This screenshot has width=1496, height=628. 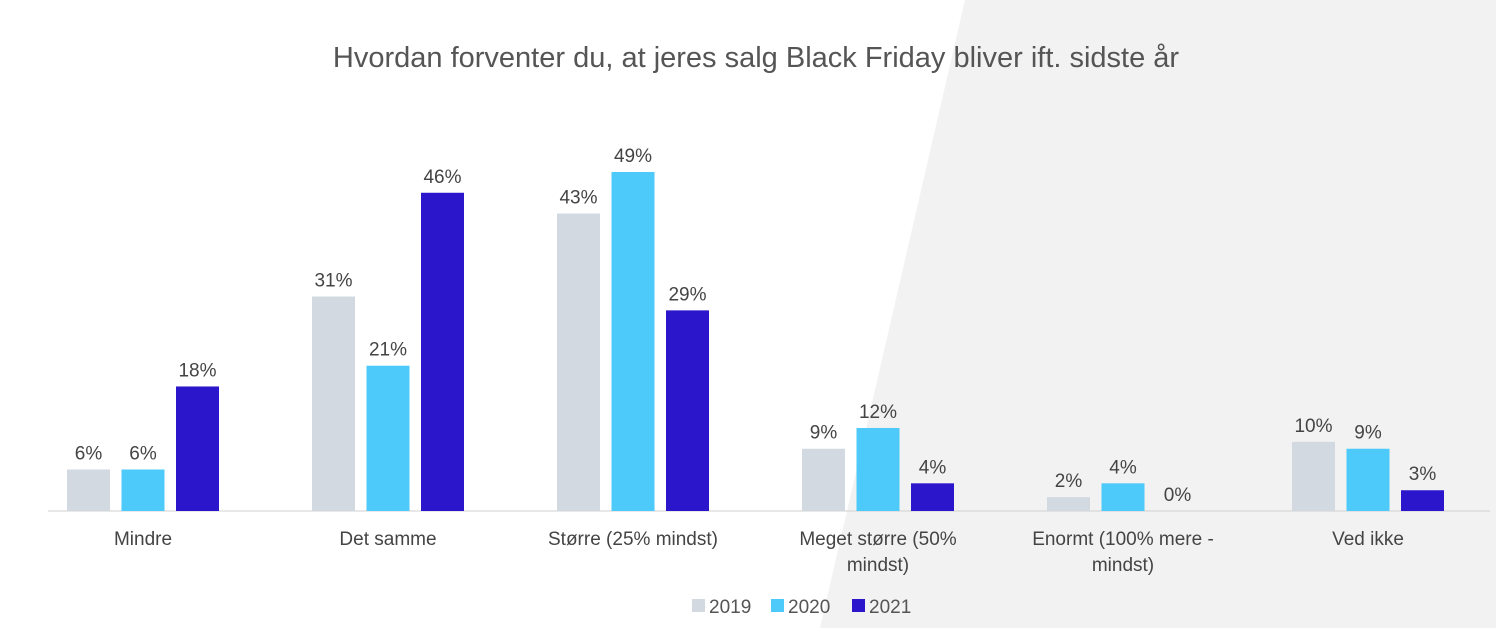 What do you see at coordinates (1368, 539) in the screenshot?
I see `category-label: Ved ikke` at bounding box center [1368, 539].